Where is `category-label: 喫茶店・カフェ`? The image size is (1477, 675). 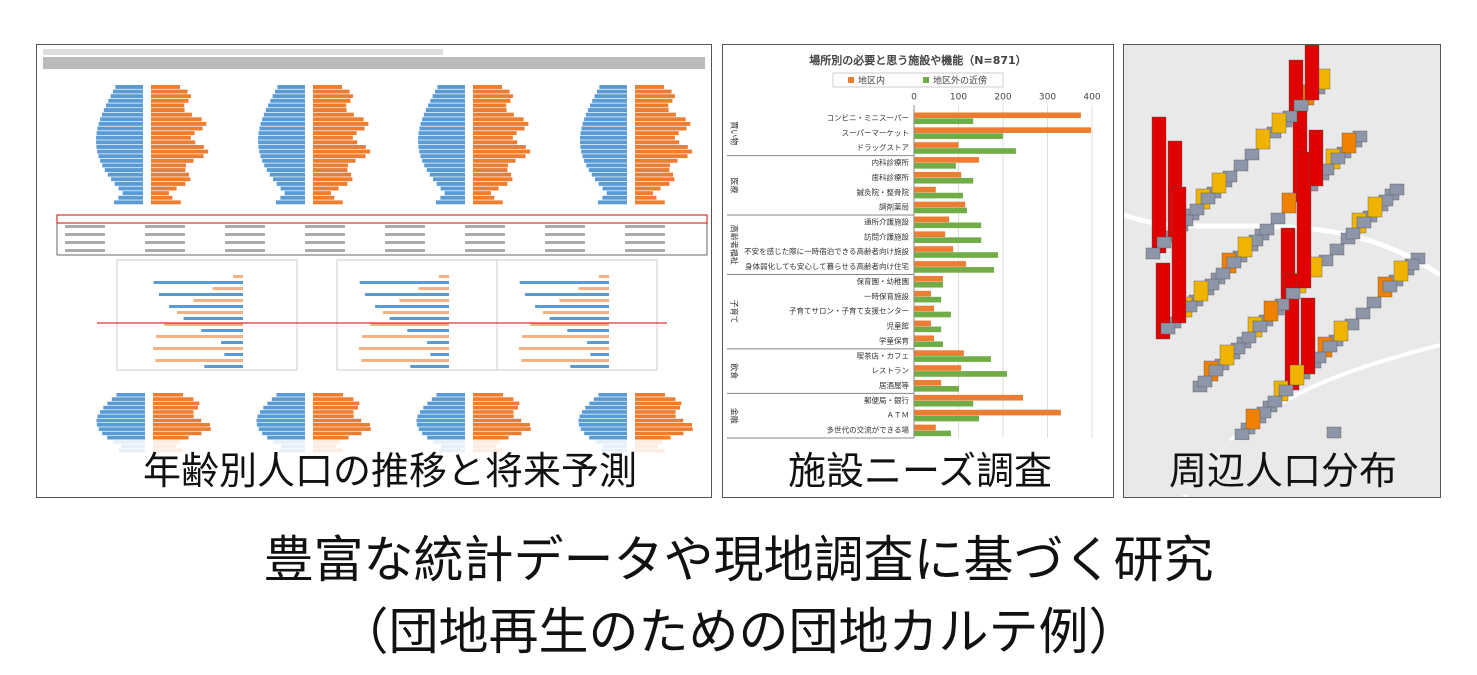 category-label: 喫茶店・カフェ is located at coordinates (883, 355).